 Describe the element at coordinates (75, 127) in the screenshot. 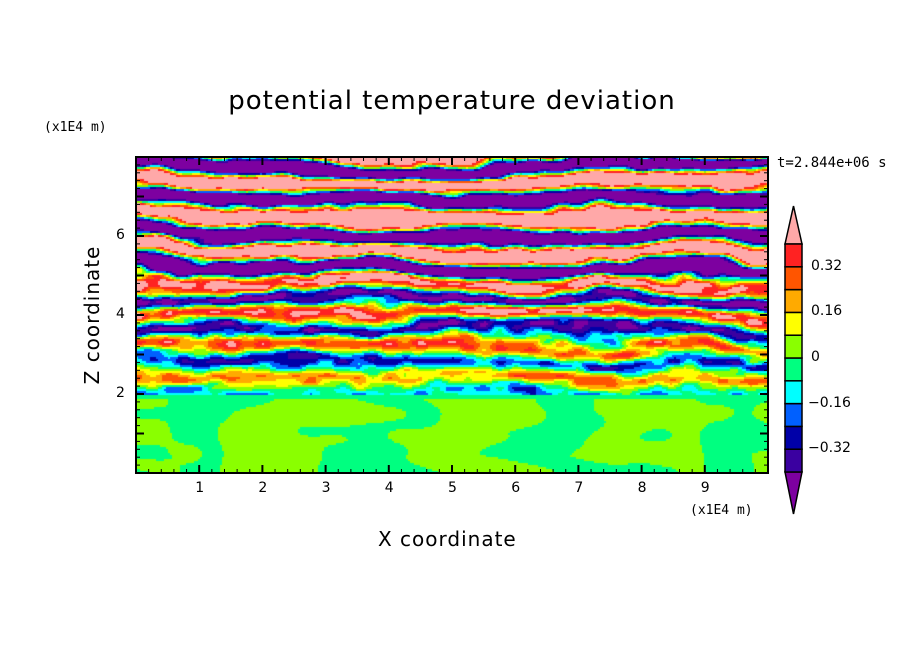

I see `z-scale-label: (x1E4 m)` at that location.